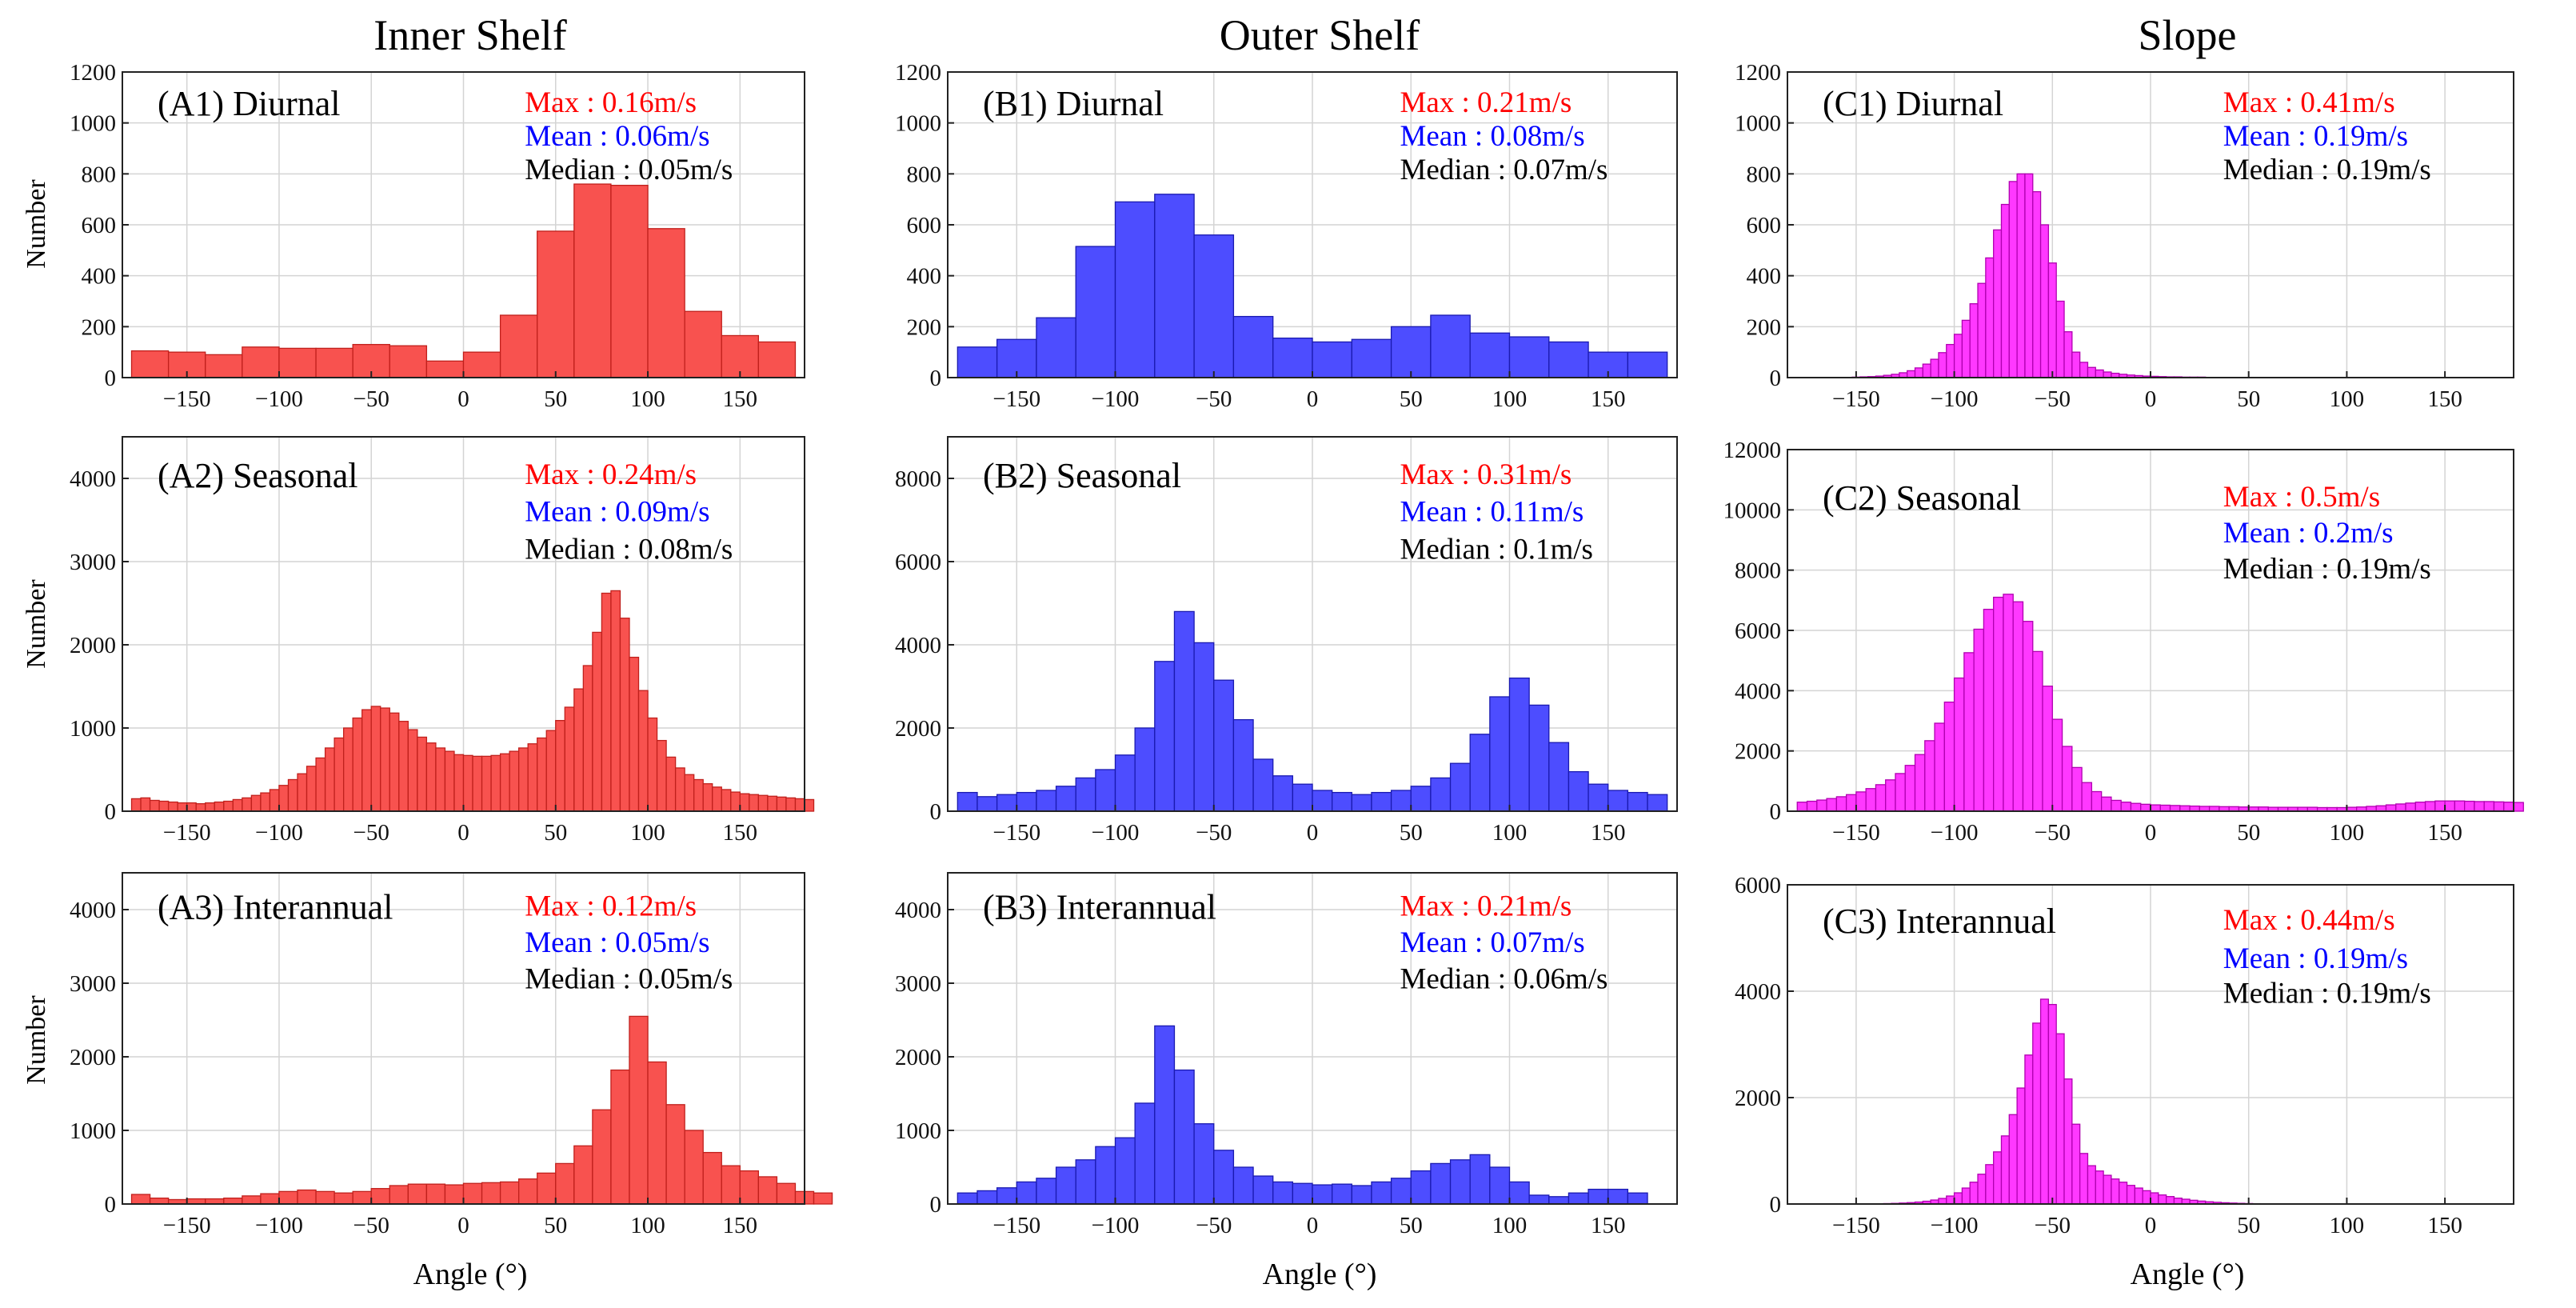 The height and width of the screenshot is (1308, 2576). Describe the element at coordinates (1486, 102) in the screenshot. I see `max-speed-text: Max : 0.21m/s` at that location.